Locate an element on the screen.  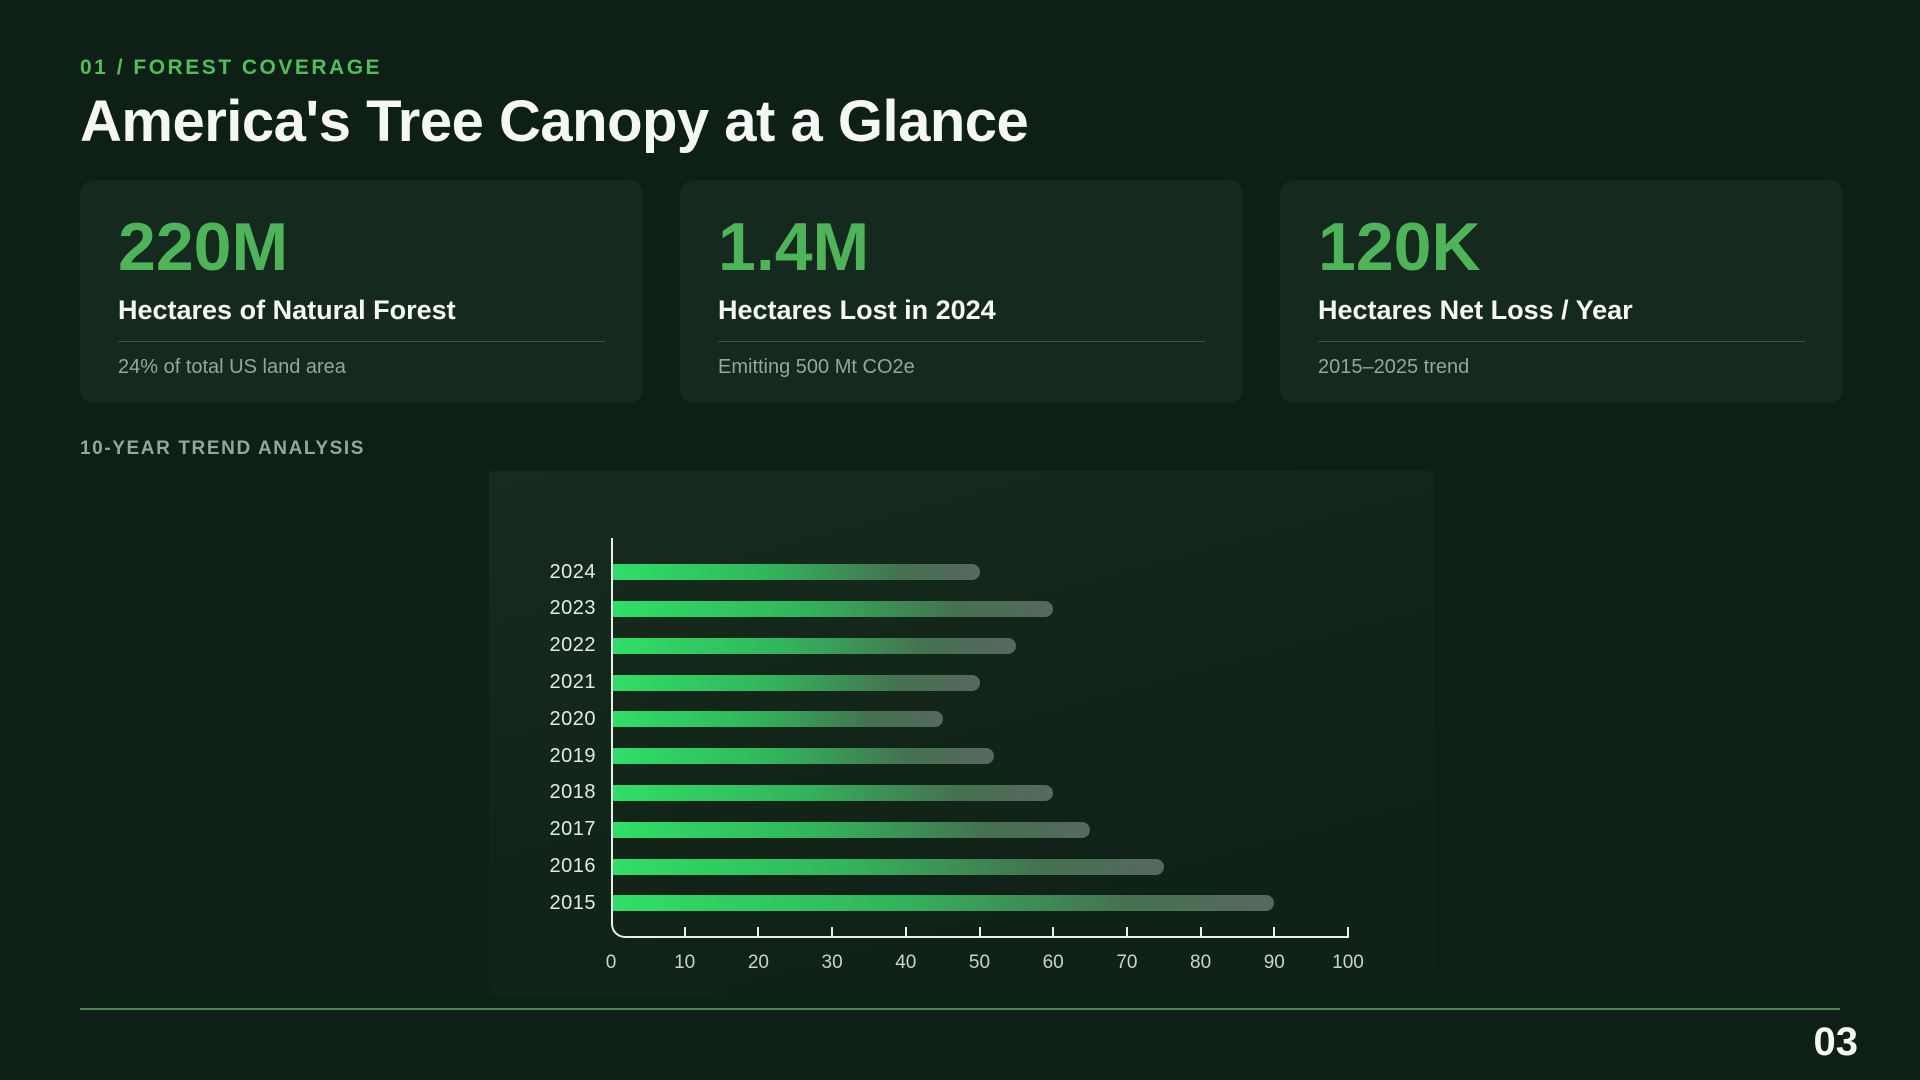
page-number: 03 is located at coordinates (1836, 1042).